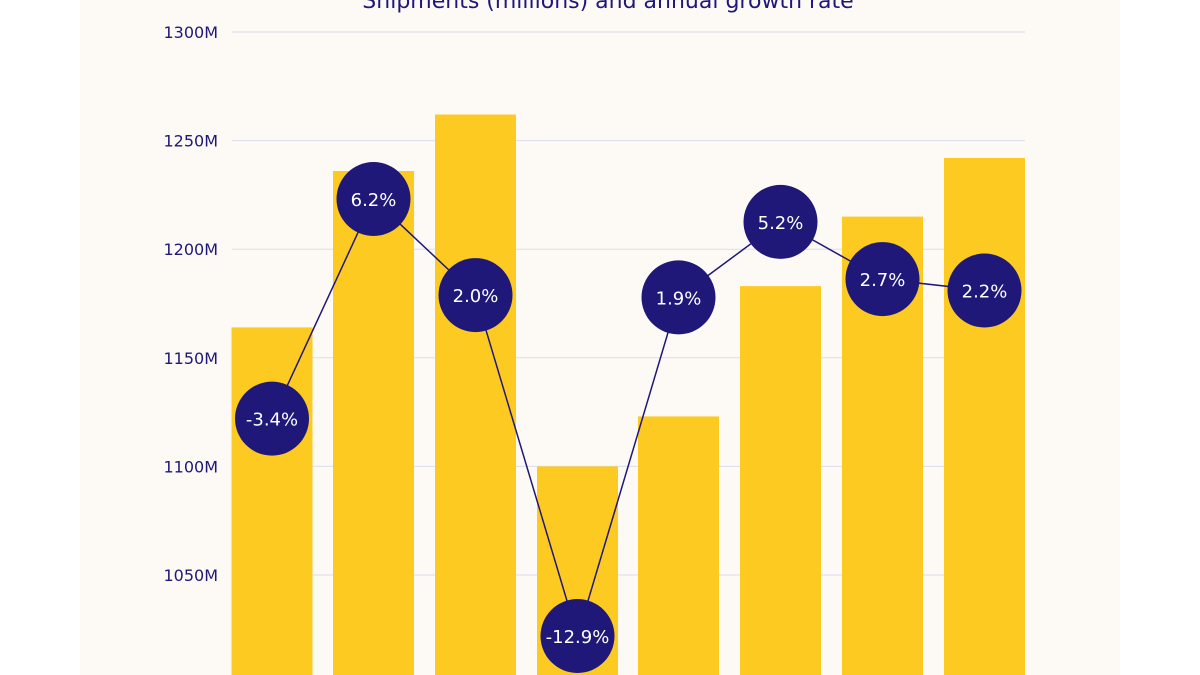  What do you see at coordinates (190, 249) in the screenshot?
I see `y-tick-label: 1200M` at bounding box center [190, 249].